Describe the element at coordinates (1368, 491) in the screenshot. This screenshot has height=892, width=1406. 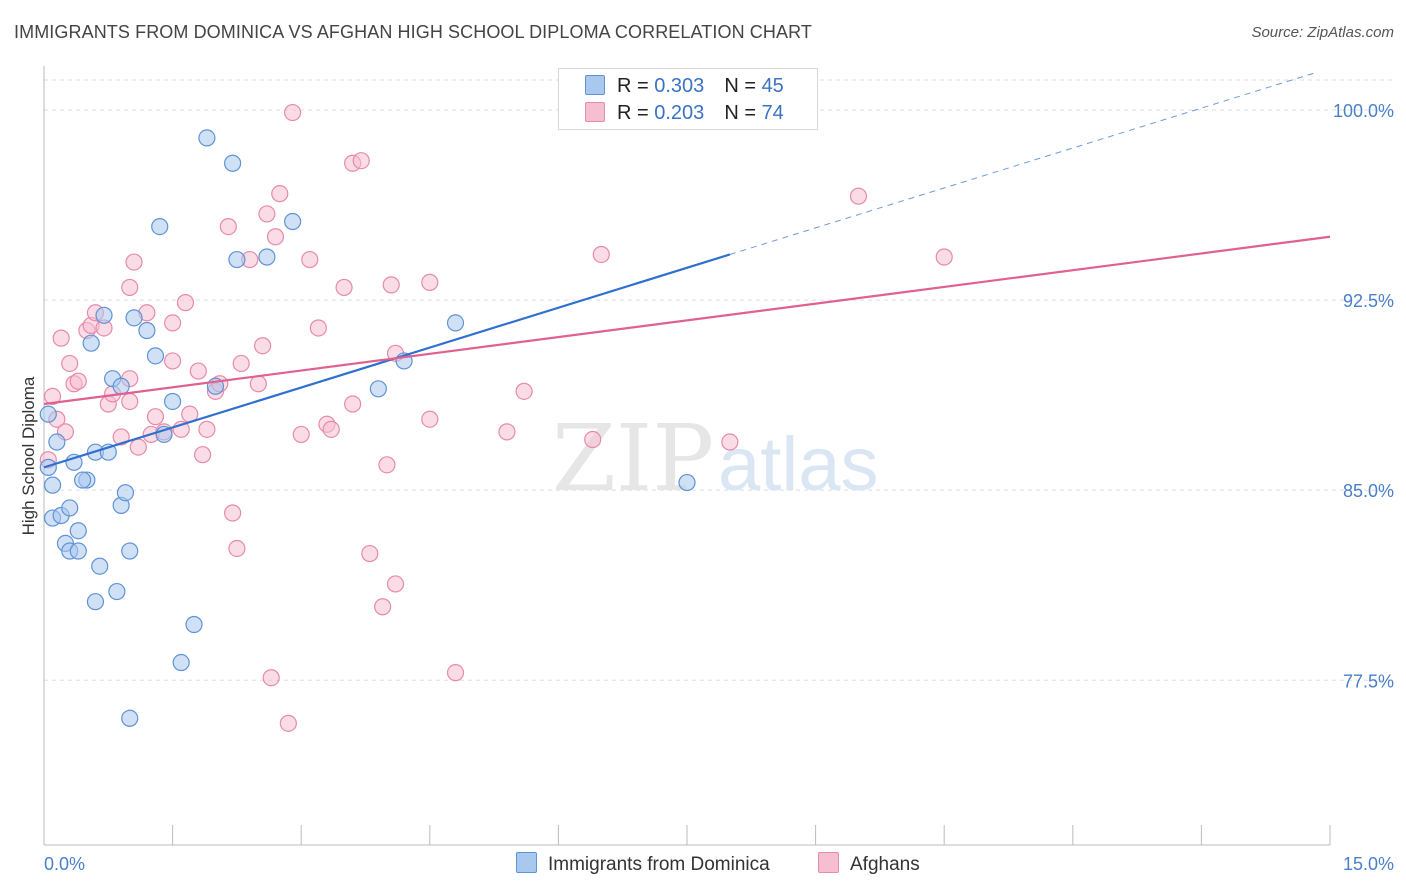
I see `y-tick-label: 85.0%` at that location.